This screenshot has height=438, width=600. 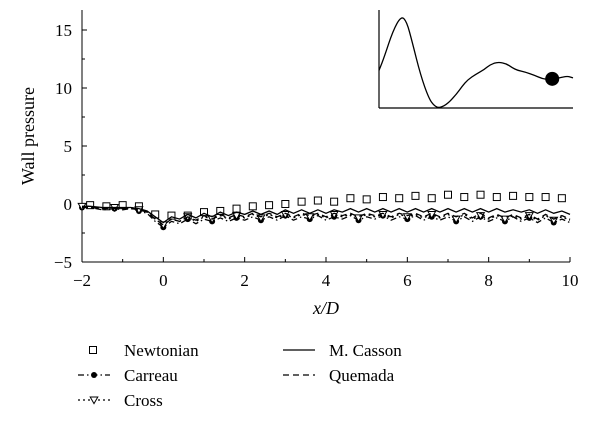 I want to click on series-quemada, so click(x=326, y=216).